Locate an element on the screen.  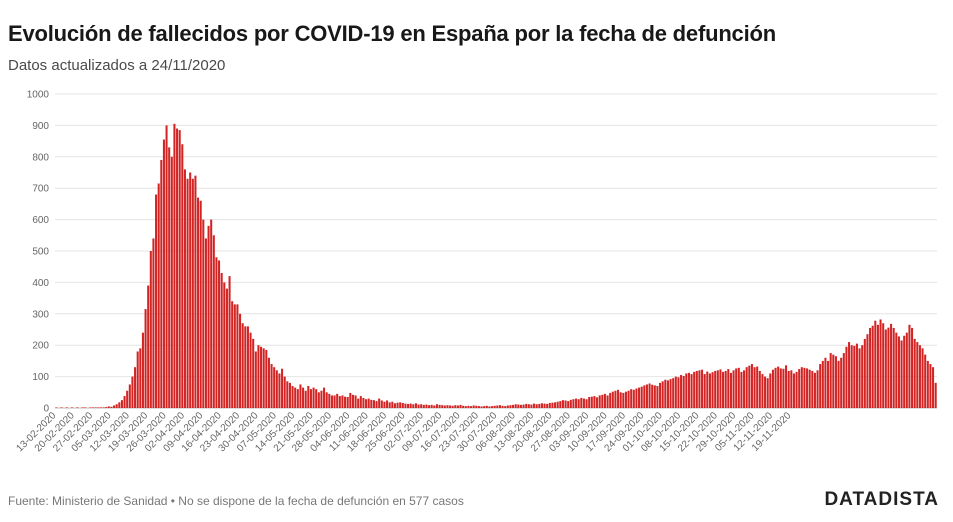
y-tick-label: 900 is located at coordinates (40, 126).